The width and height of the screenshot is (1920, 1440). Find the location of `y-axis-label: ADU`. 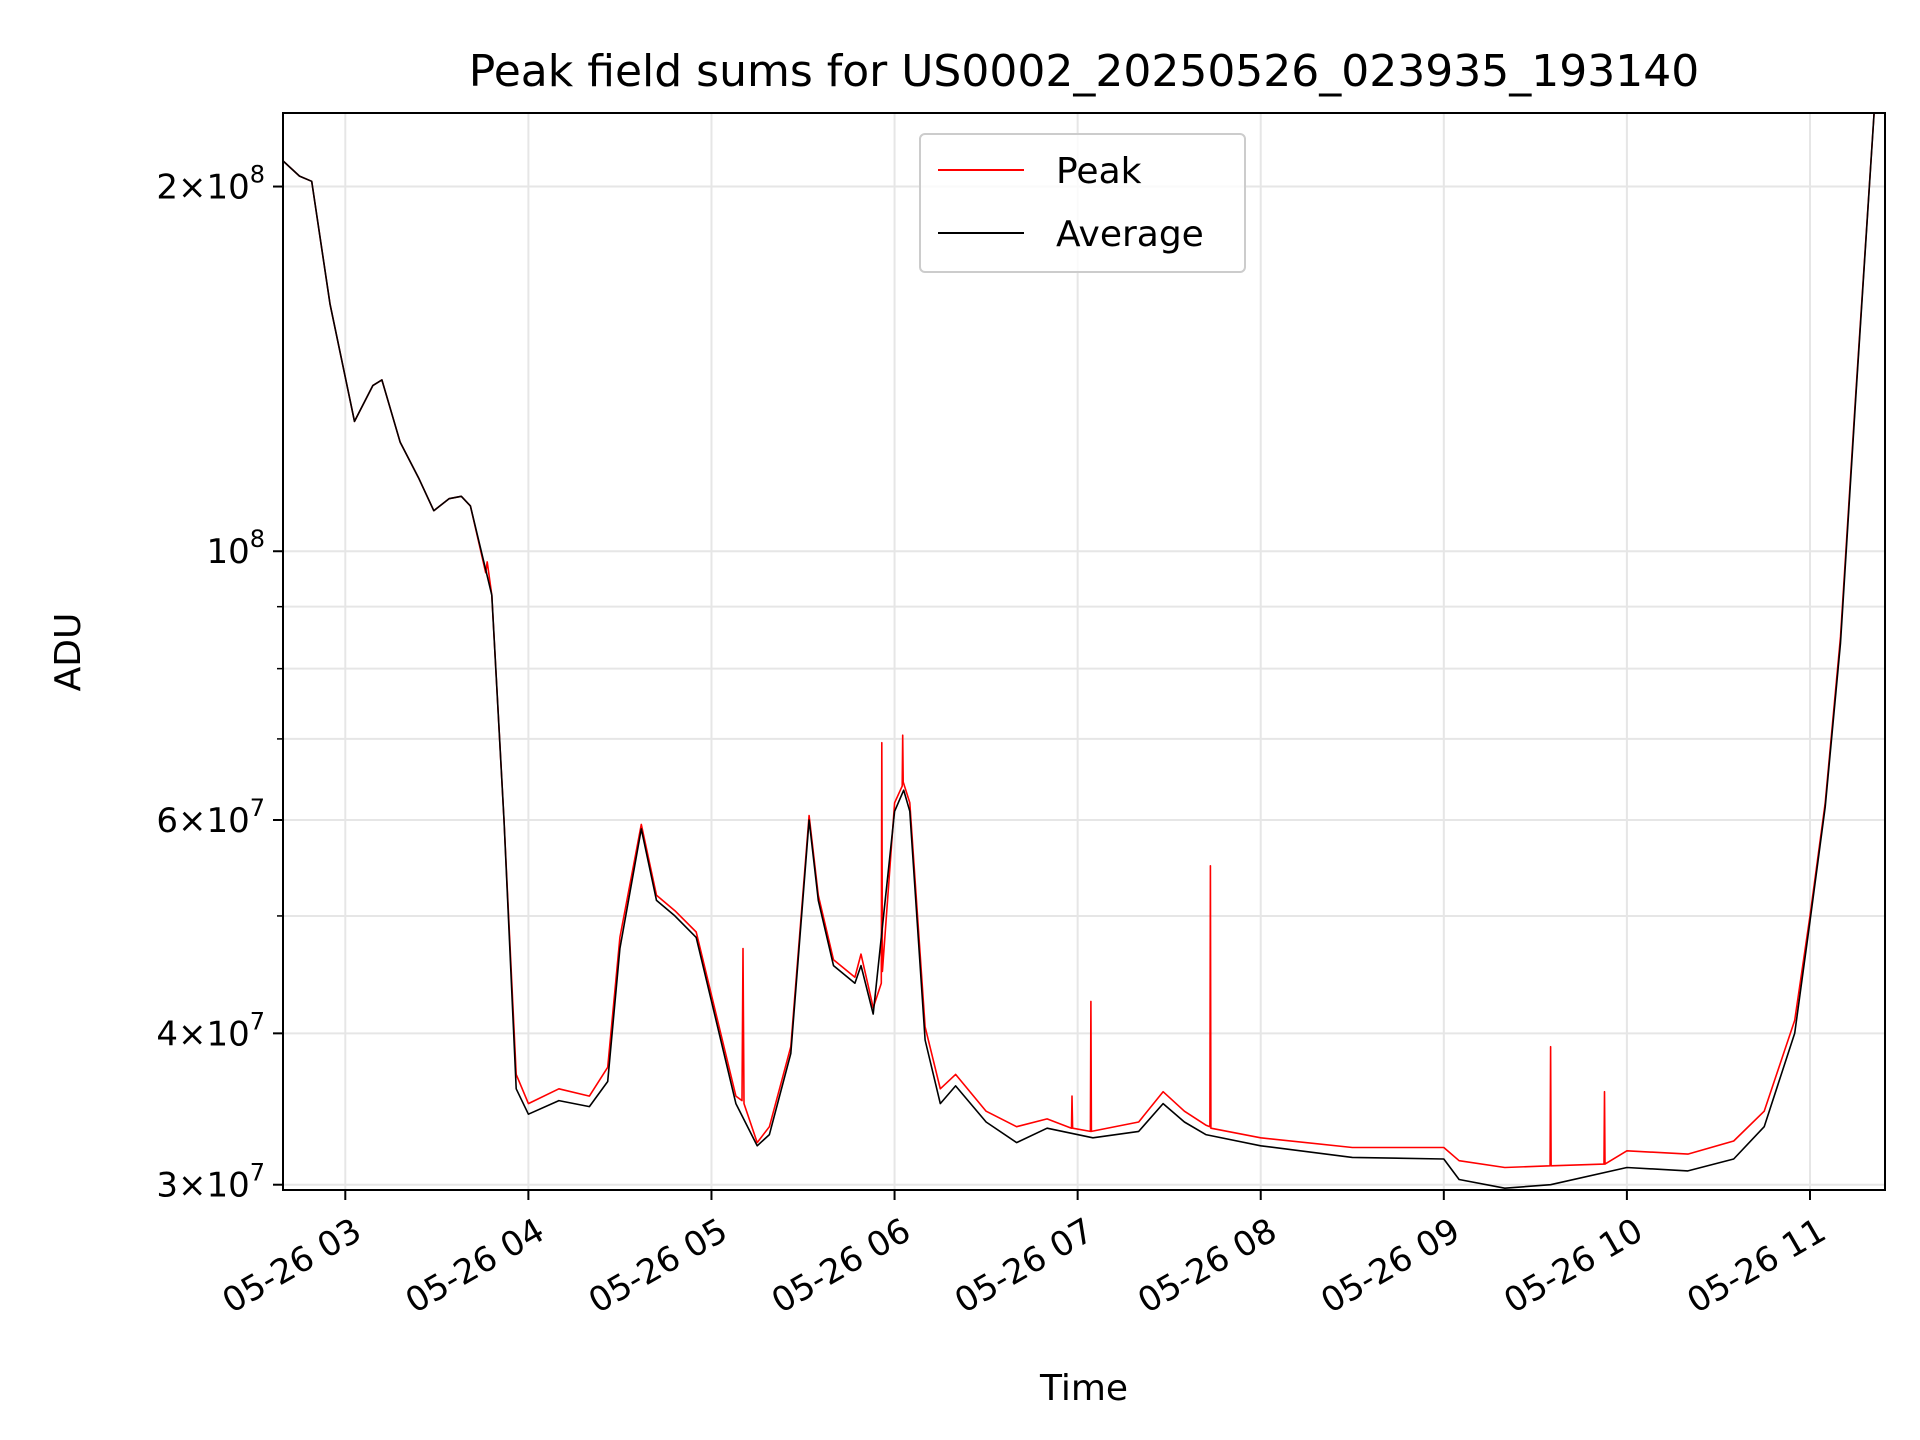

y-axis-label: ADU is located at coordinates (68, 652).